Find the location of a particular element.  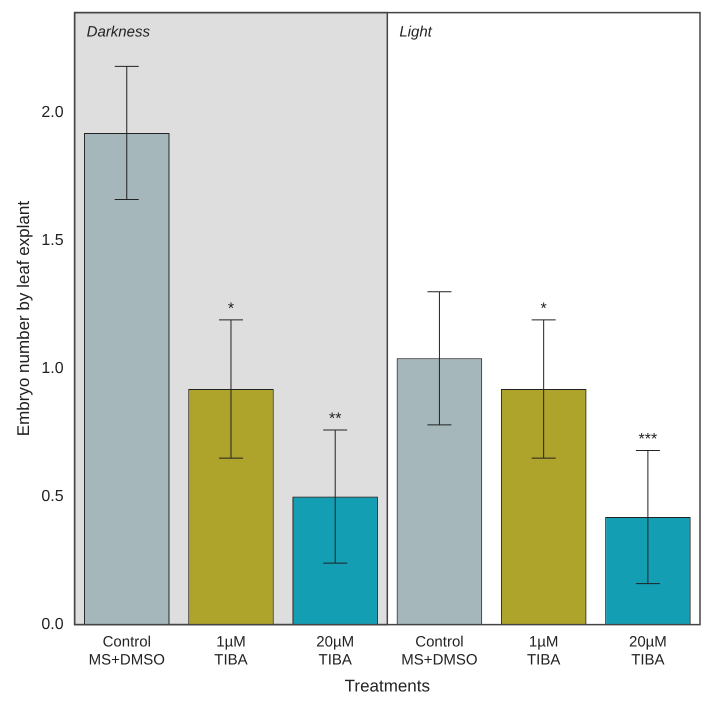

y-tick-label: 2.0 is located at coordinates (52, 112).